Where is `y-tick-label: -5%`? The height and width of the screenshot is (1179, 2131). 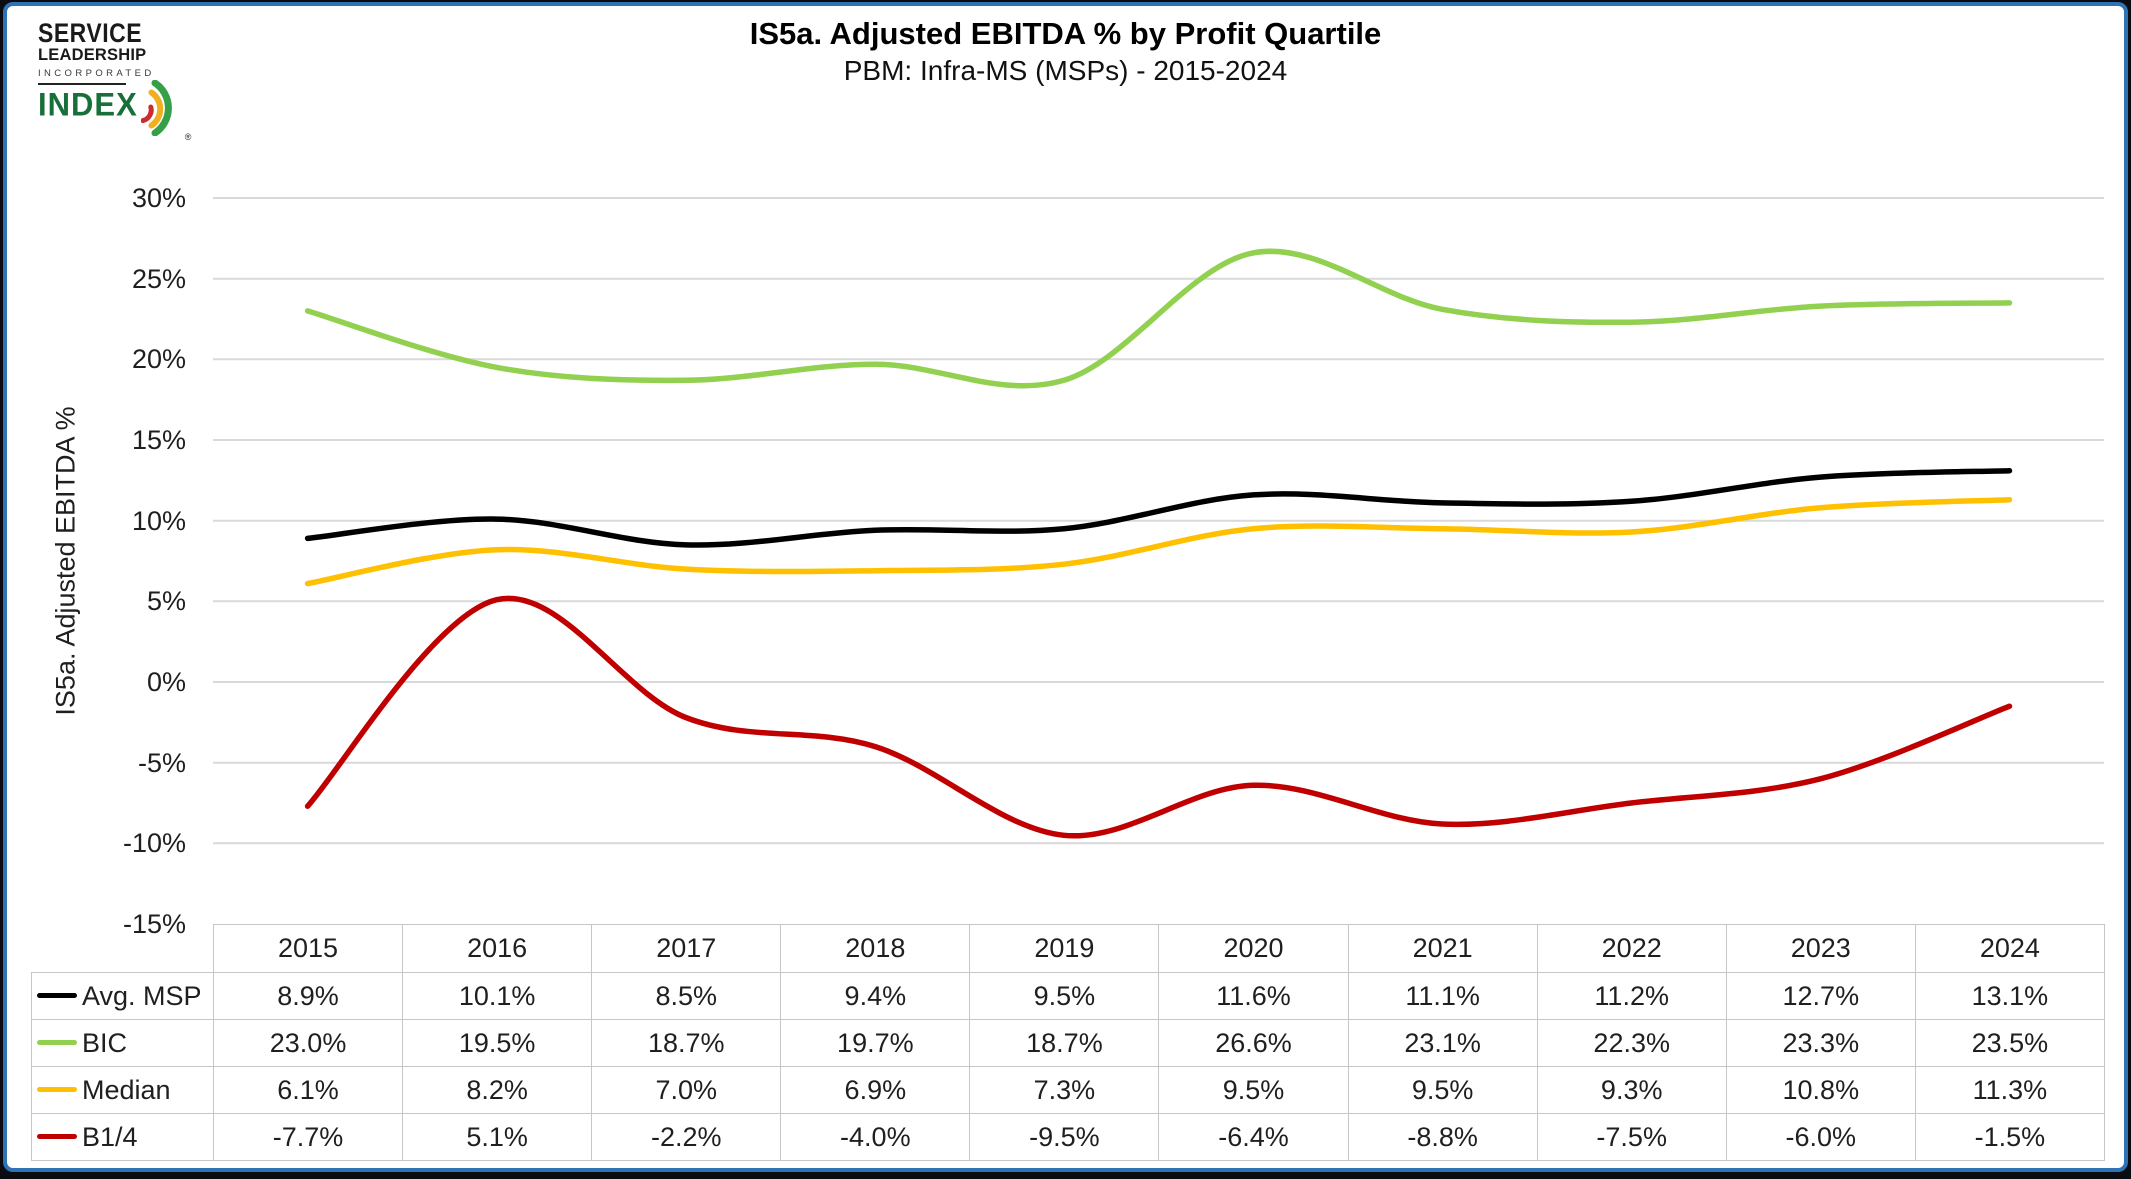
y-tick-label: -5% is located at coordinates (161, 762).